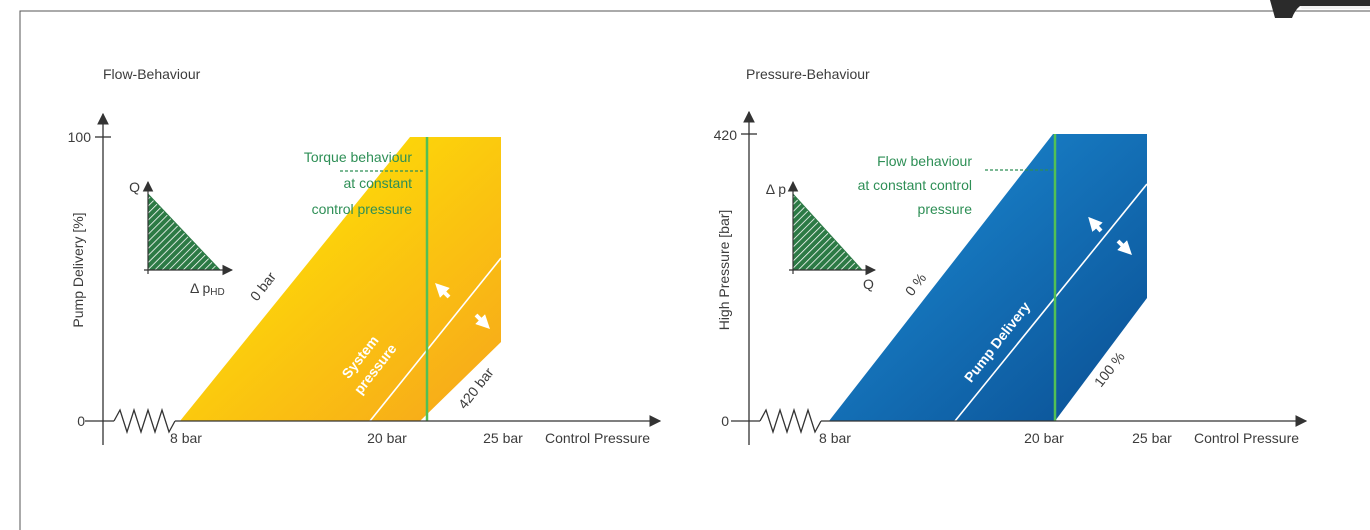  I want to click on panel-title: Flow-Behaviour, so click(152, 74).